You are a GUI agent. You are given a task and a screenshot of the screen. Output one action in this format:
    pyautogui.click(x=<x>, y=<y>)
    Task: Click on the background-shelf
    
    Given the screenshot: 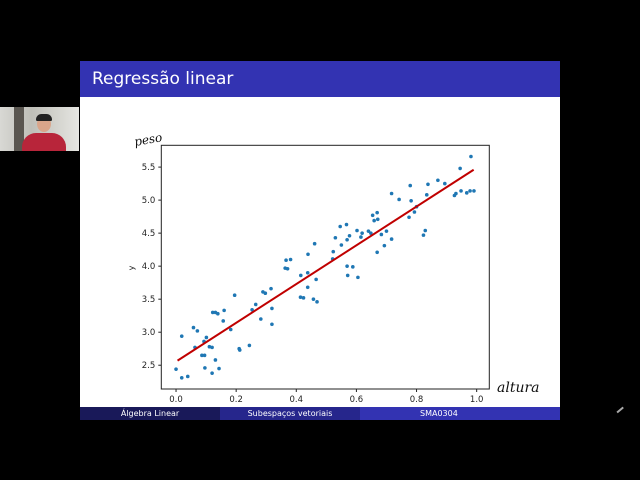 What is the action you would take?
    pyautogui.click(x=19, y=129)
    